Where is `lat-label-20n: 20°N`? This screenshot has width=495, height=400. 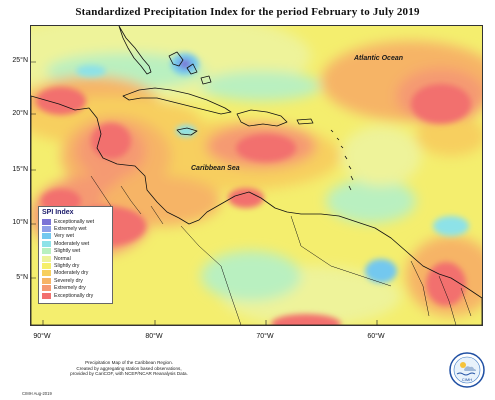 lat-label-20n: 20°N is located at coordinates (20, 113).